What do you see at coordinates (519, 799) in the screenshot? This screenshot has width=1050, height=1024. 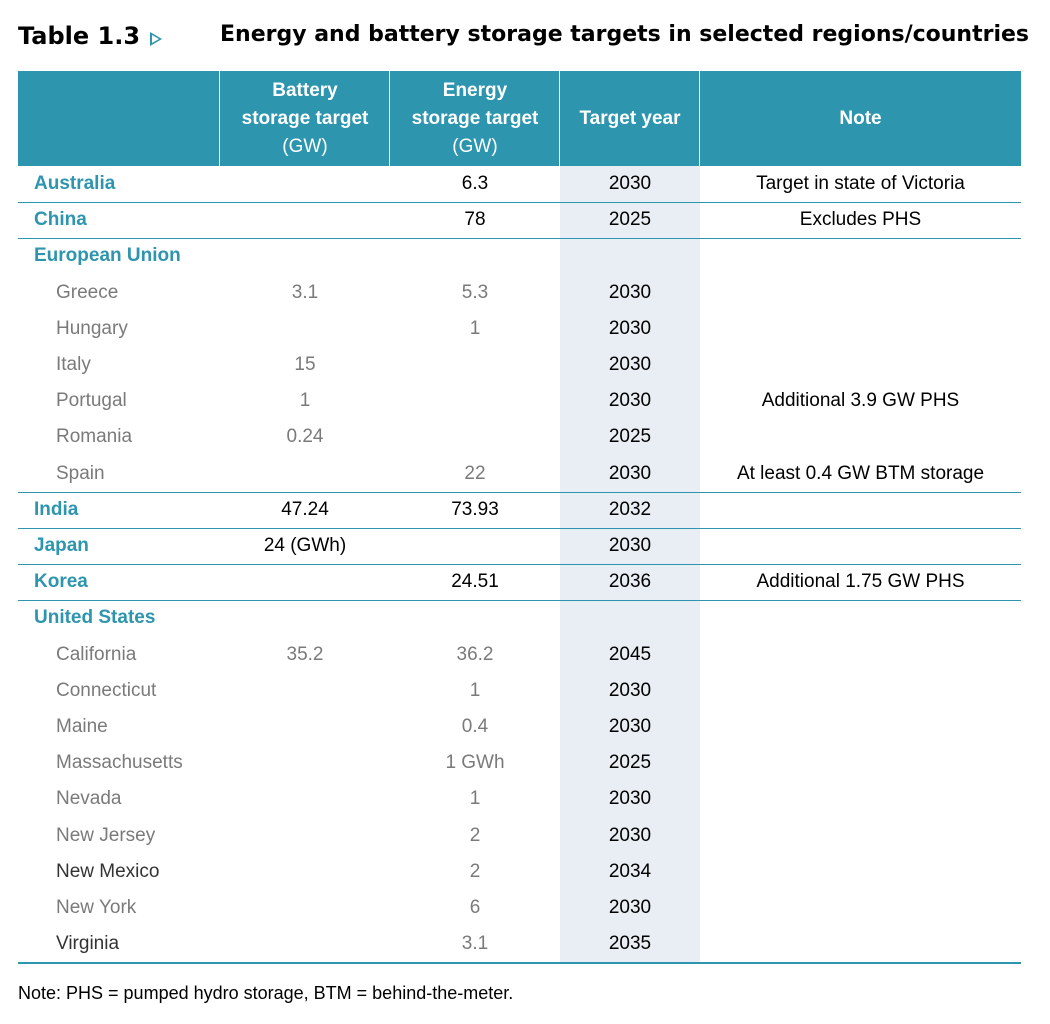 I see `table-row: Nevada 1 2030` at bounding box center [519, 799].